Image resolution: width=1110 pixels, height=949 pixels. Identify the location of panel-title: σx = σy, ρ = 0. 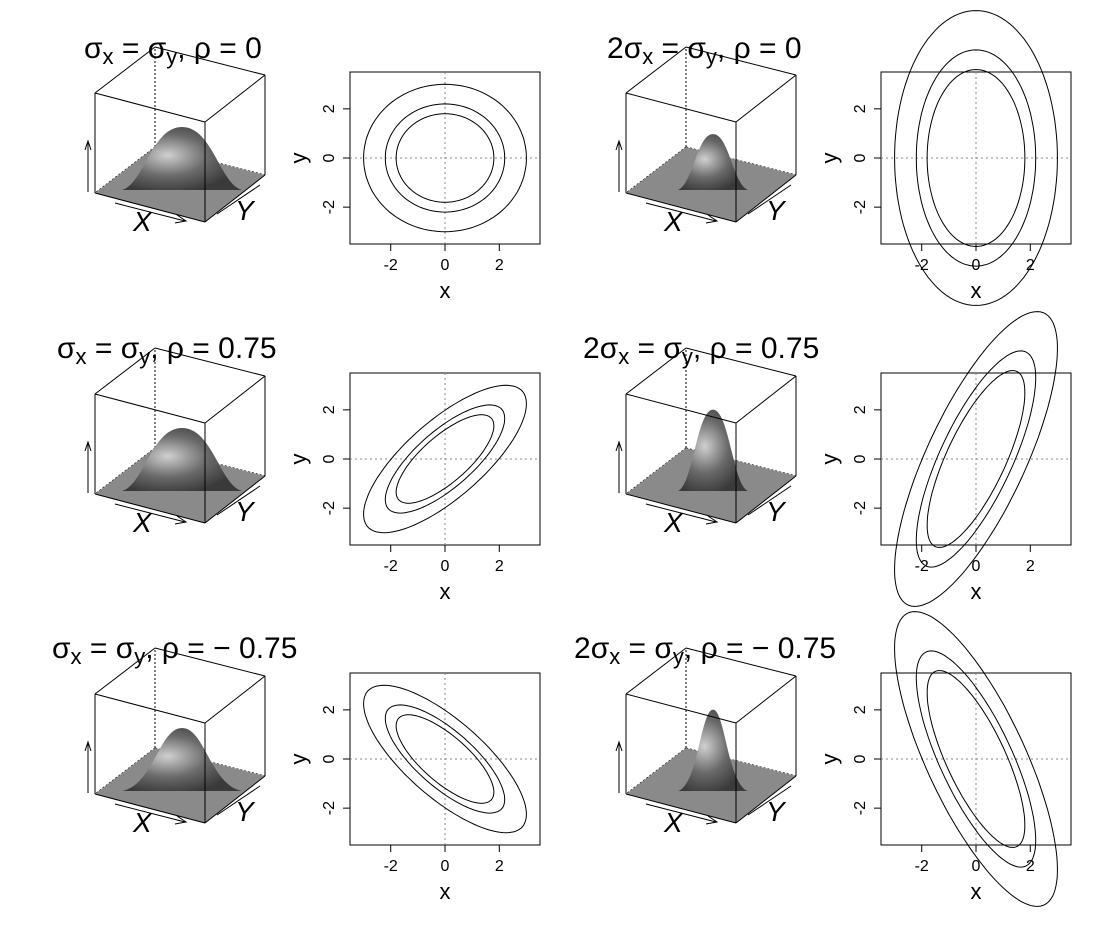
(173, 50).